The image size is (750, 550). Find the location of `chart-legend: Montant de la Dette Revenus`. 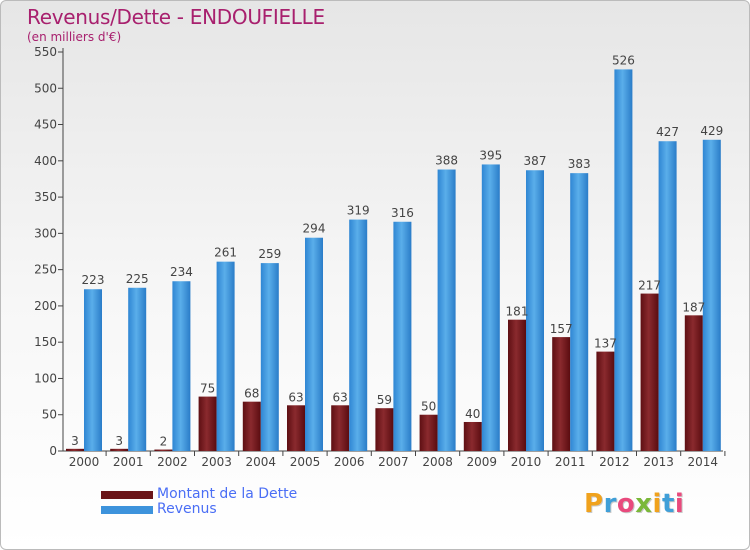

chart-legend: Montant de la Dette Revenus is located at coordinates (199, 502).